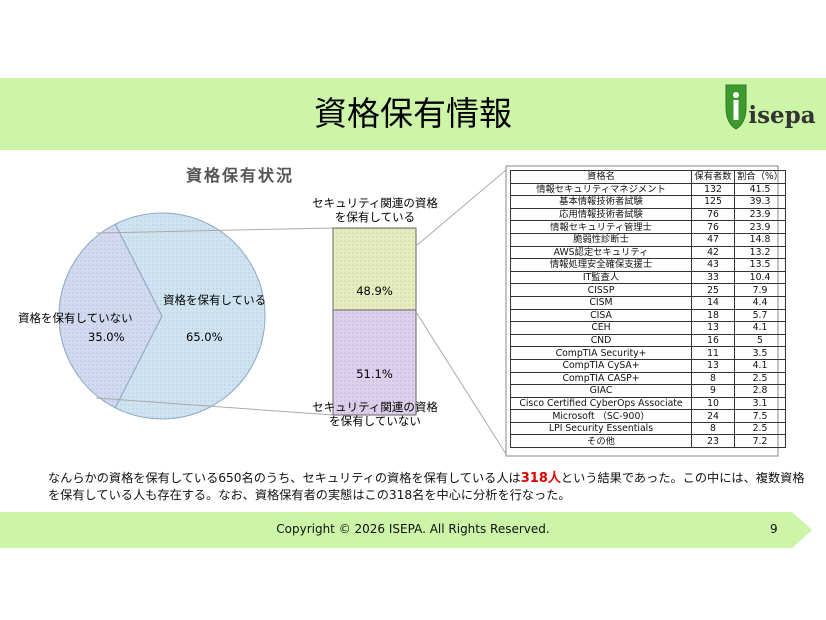  What do you see at coordinates (760, 202) in the screenshot?
I see `cell-percent: 39.3` at bounding box center [760, 202].